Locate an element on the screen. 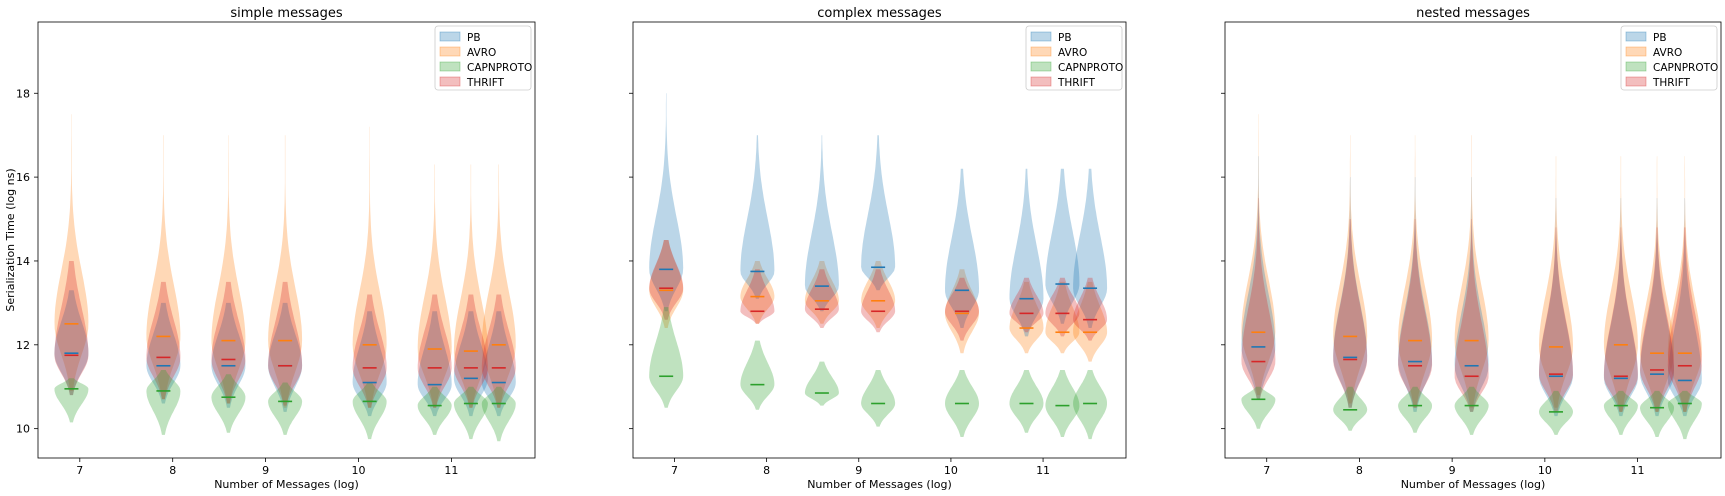 This screenshot has height=496, width=1725. y-tick-label: 12 is located at coordinates (23, 345).